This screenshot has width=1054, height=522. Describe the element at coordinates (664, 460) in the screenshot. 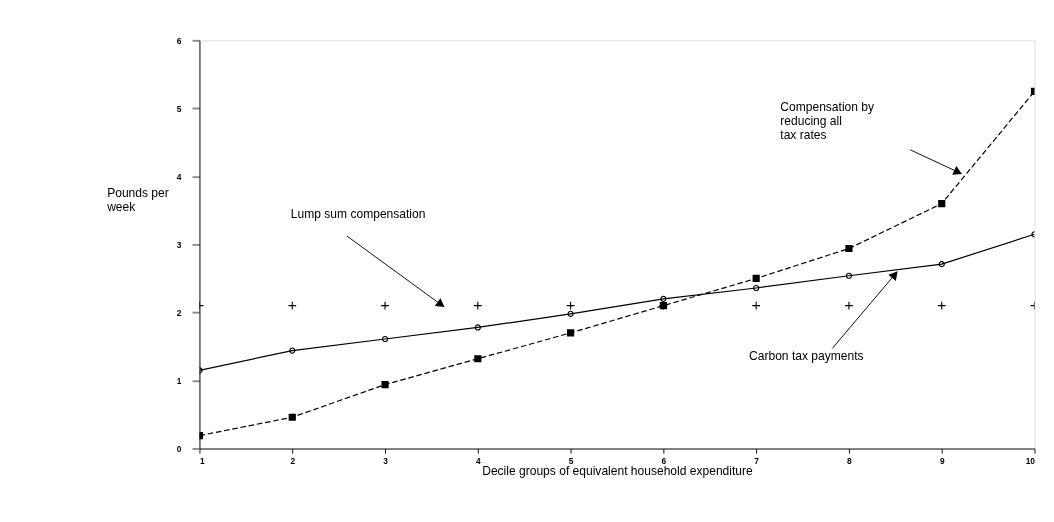

I see `x-tick-label: 6` at that location.